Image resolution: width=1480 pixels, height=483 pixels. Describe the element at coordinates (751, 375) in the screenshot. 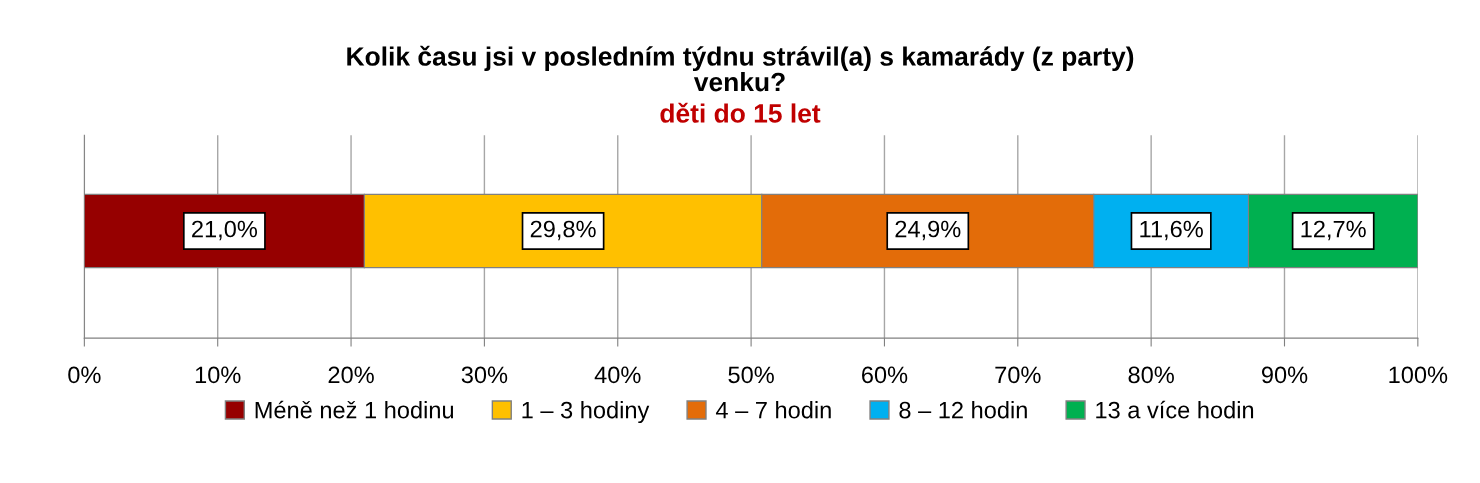

I see `x-tick-label: 50%` at that location.